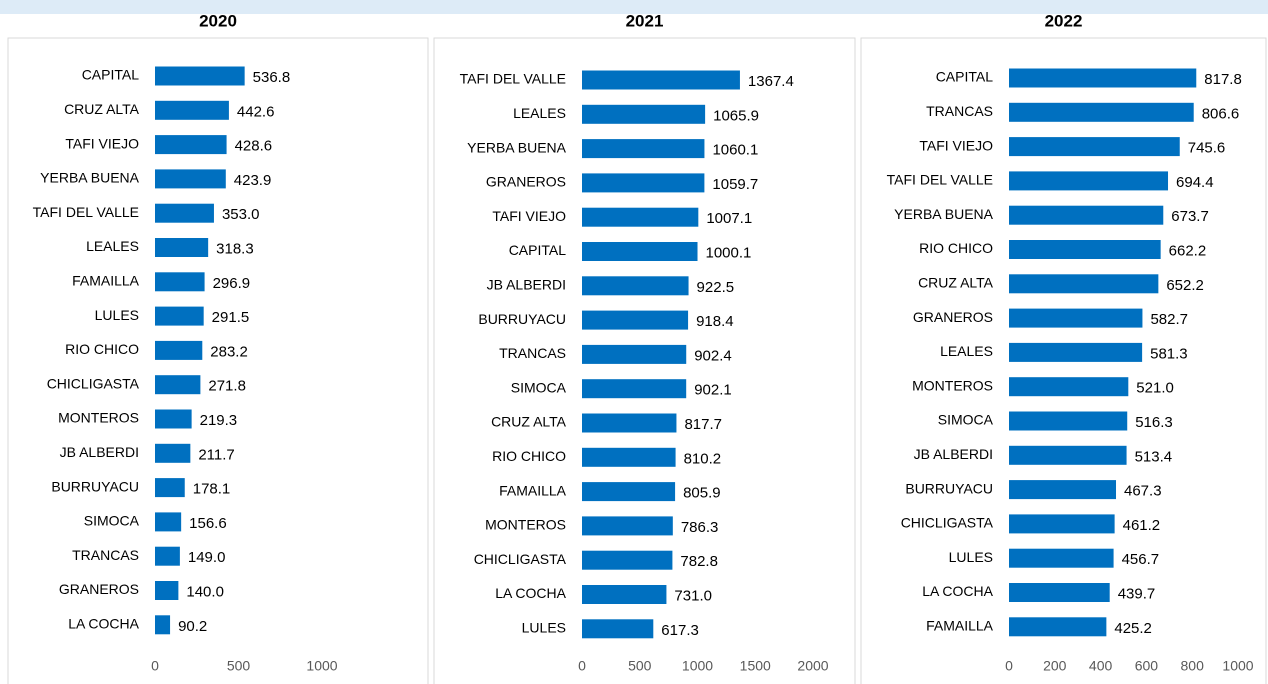 This screenshot has width=1268, height=684. Describe the element at coordinates (716, 287) in the screenshot. I see `value-label: 922.5` at that location.